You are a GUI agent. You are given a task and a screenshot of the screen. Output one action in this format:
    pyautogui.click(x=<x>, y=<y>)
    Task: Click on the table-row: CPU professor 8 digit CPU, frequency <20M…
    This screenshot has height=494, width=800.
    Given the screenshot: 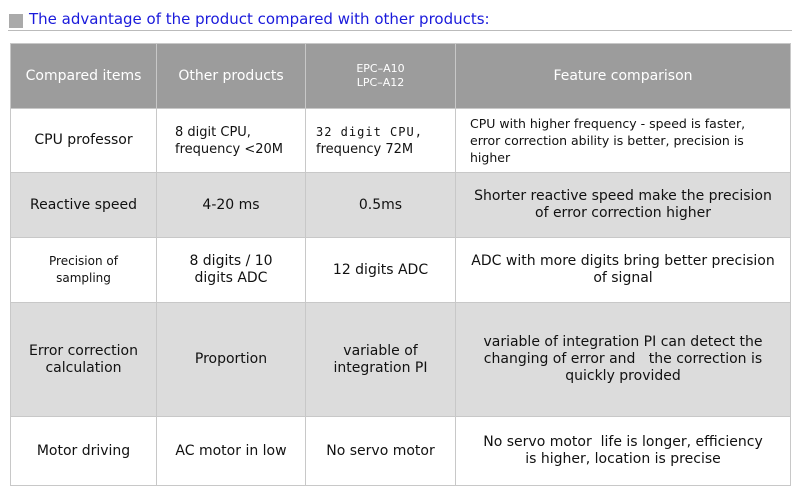 What is the action you would take?
    pyautogui.click(x=400, y=140)
    